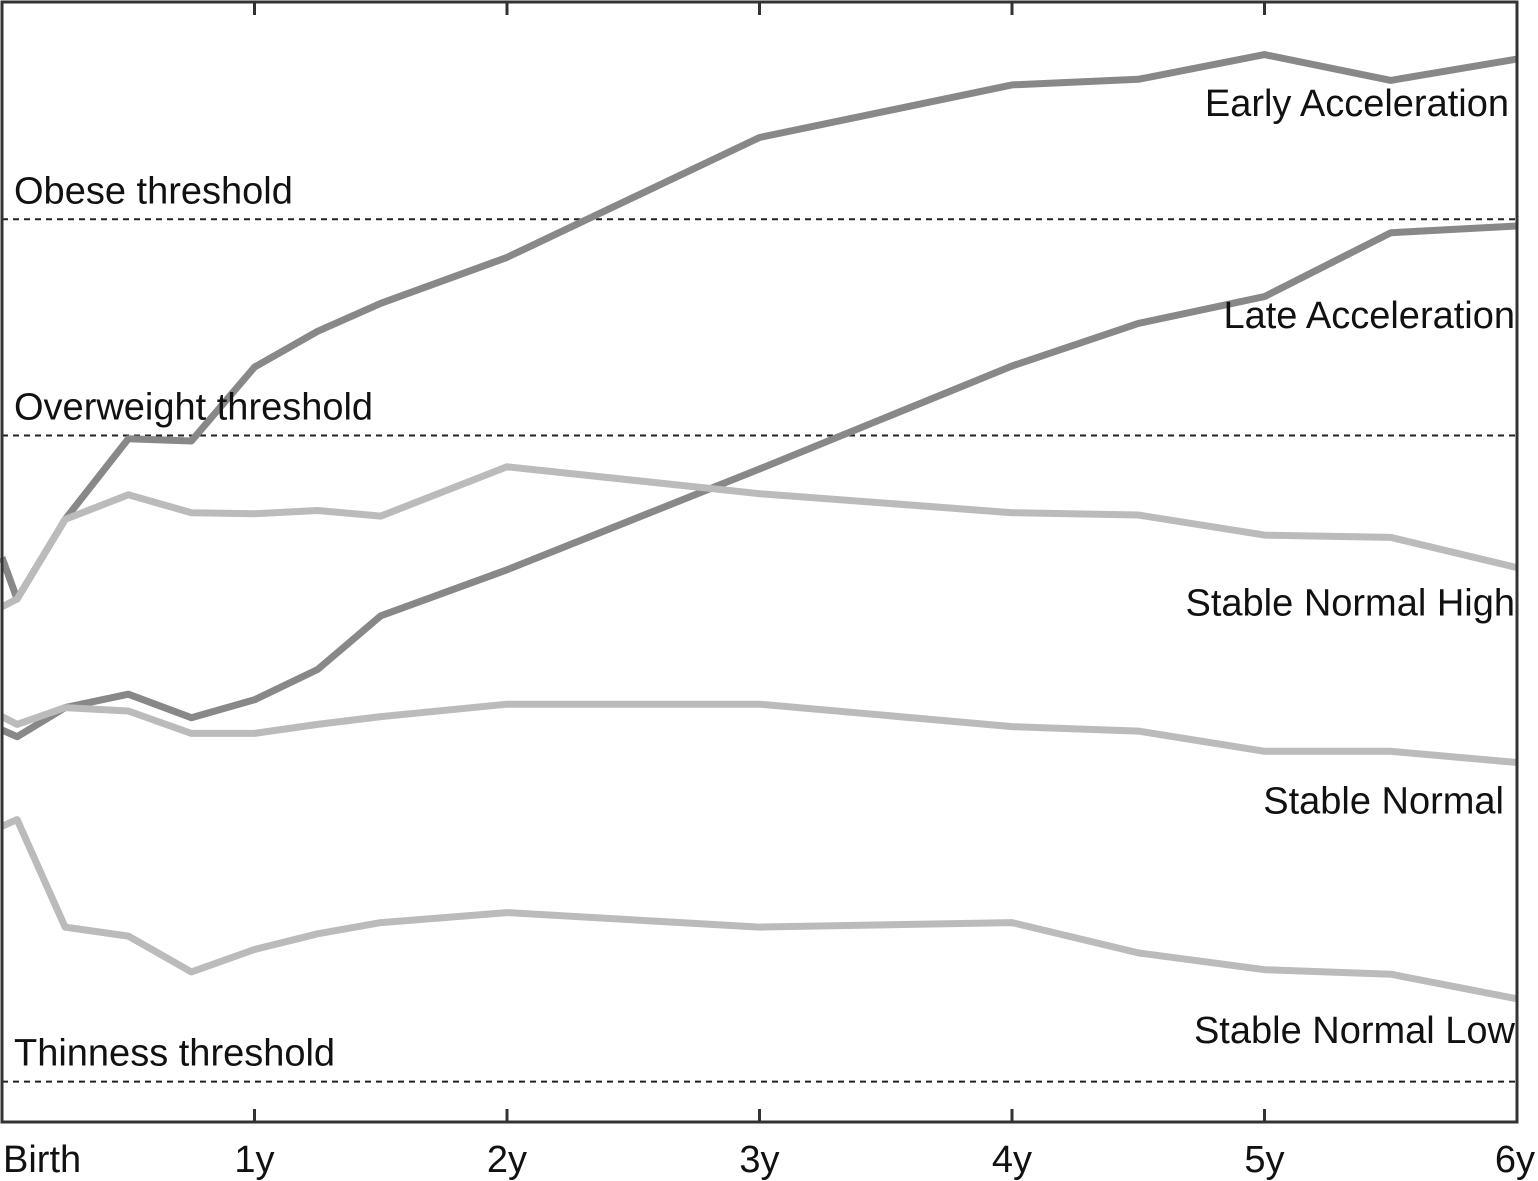 This screenshot has height=1181, width=1538. What do you see at coordinates (507, 1160) in the screenshot?
I see `x-tick-label-2y: 2y` at bounding box center [507, 1160].